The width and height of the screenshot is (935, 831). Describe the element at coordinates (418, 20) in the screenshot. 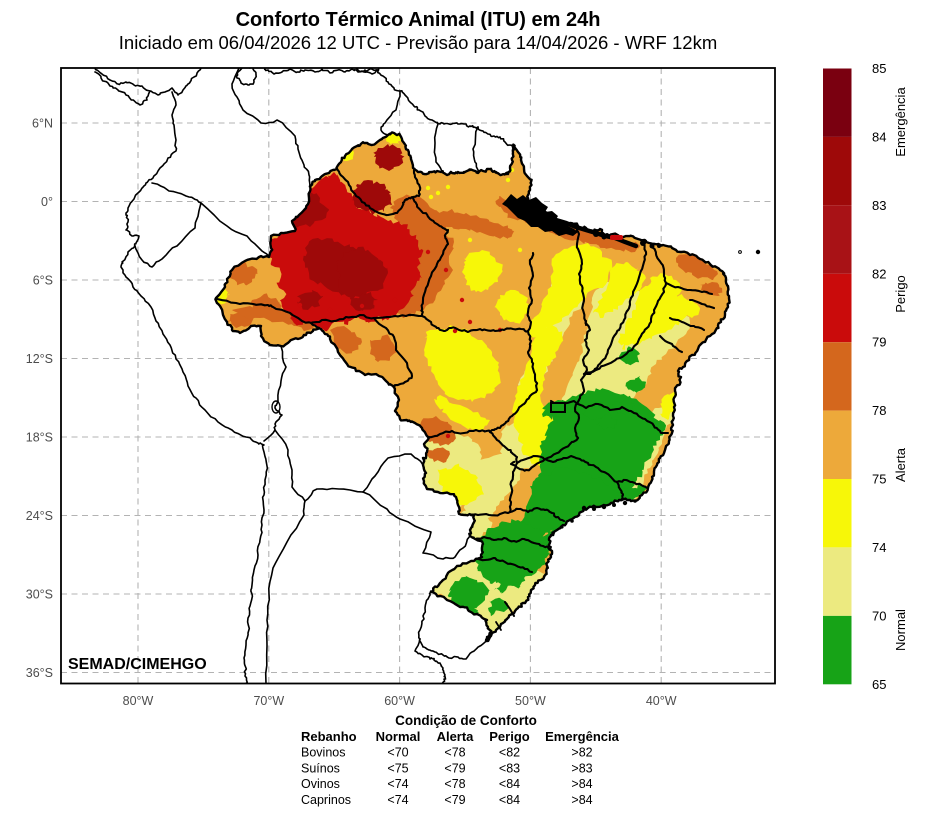

I see `svg-text:Conforto Térmico Animal (ITU): Conforto Térmico Animal (ITU) em 24h` at that location.